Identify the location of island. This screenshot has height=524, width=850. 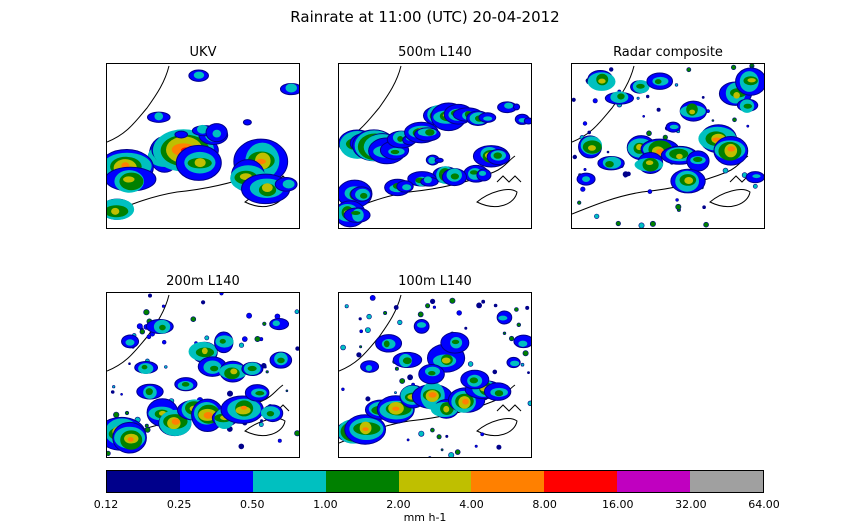
(730, 198).